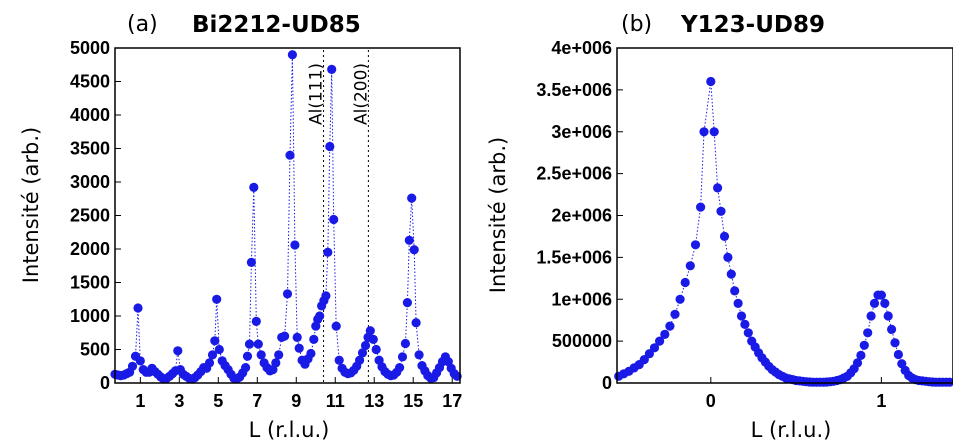 The height and width of the screenshot is (443, 953). I want to click on panel-b-ylabel: Intensité (arb.), so click(498, 215).